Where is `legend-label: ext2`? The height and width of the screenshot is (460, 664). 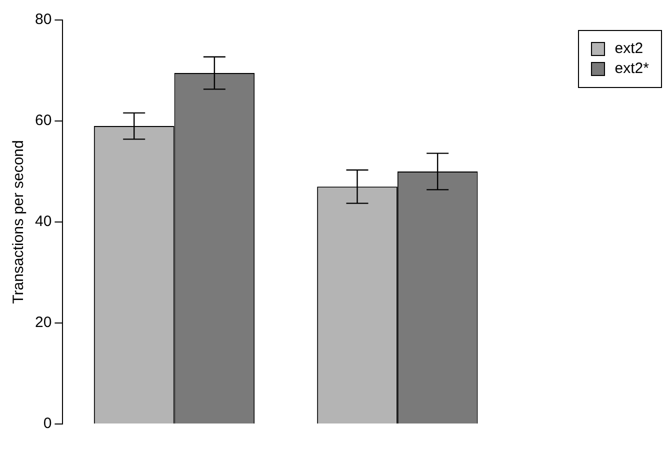
legend-label: ext2 is located at coordinates (629, 49).